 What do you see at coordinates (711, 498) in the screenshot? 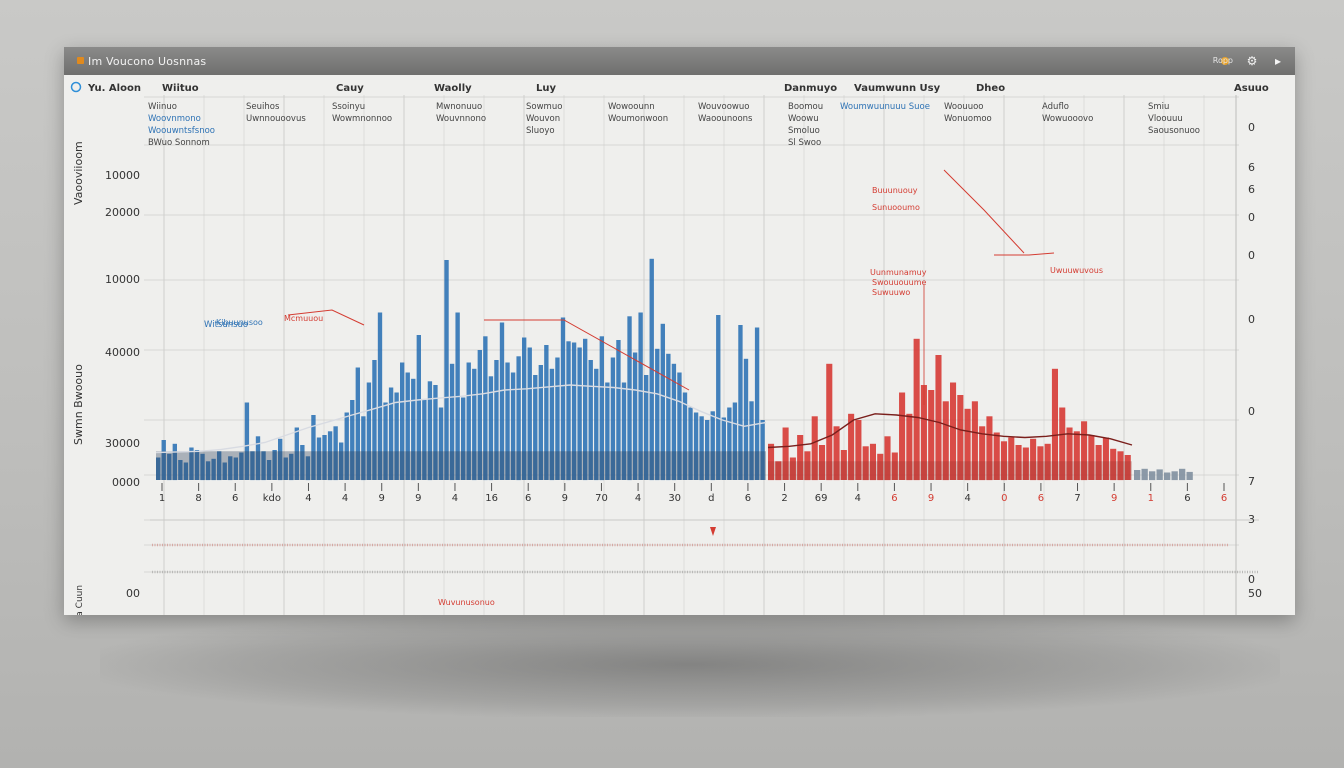
I see `x-tick-label: d` at bounding box center [711, 498].